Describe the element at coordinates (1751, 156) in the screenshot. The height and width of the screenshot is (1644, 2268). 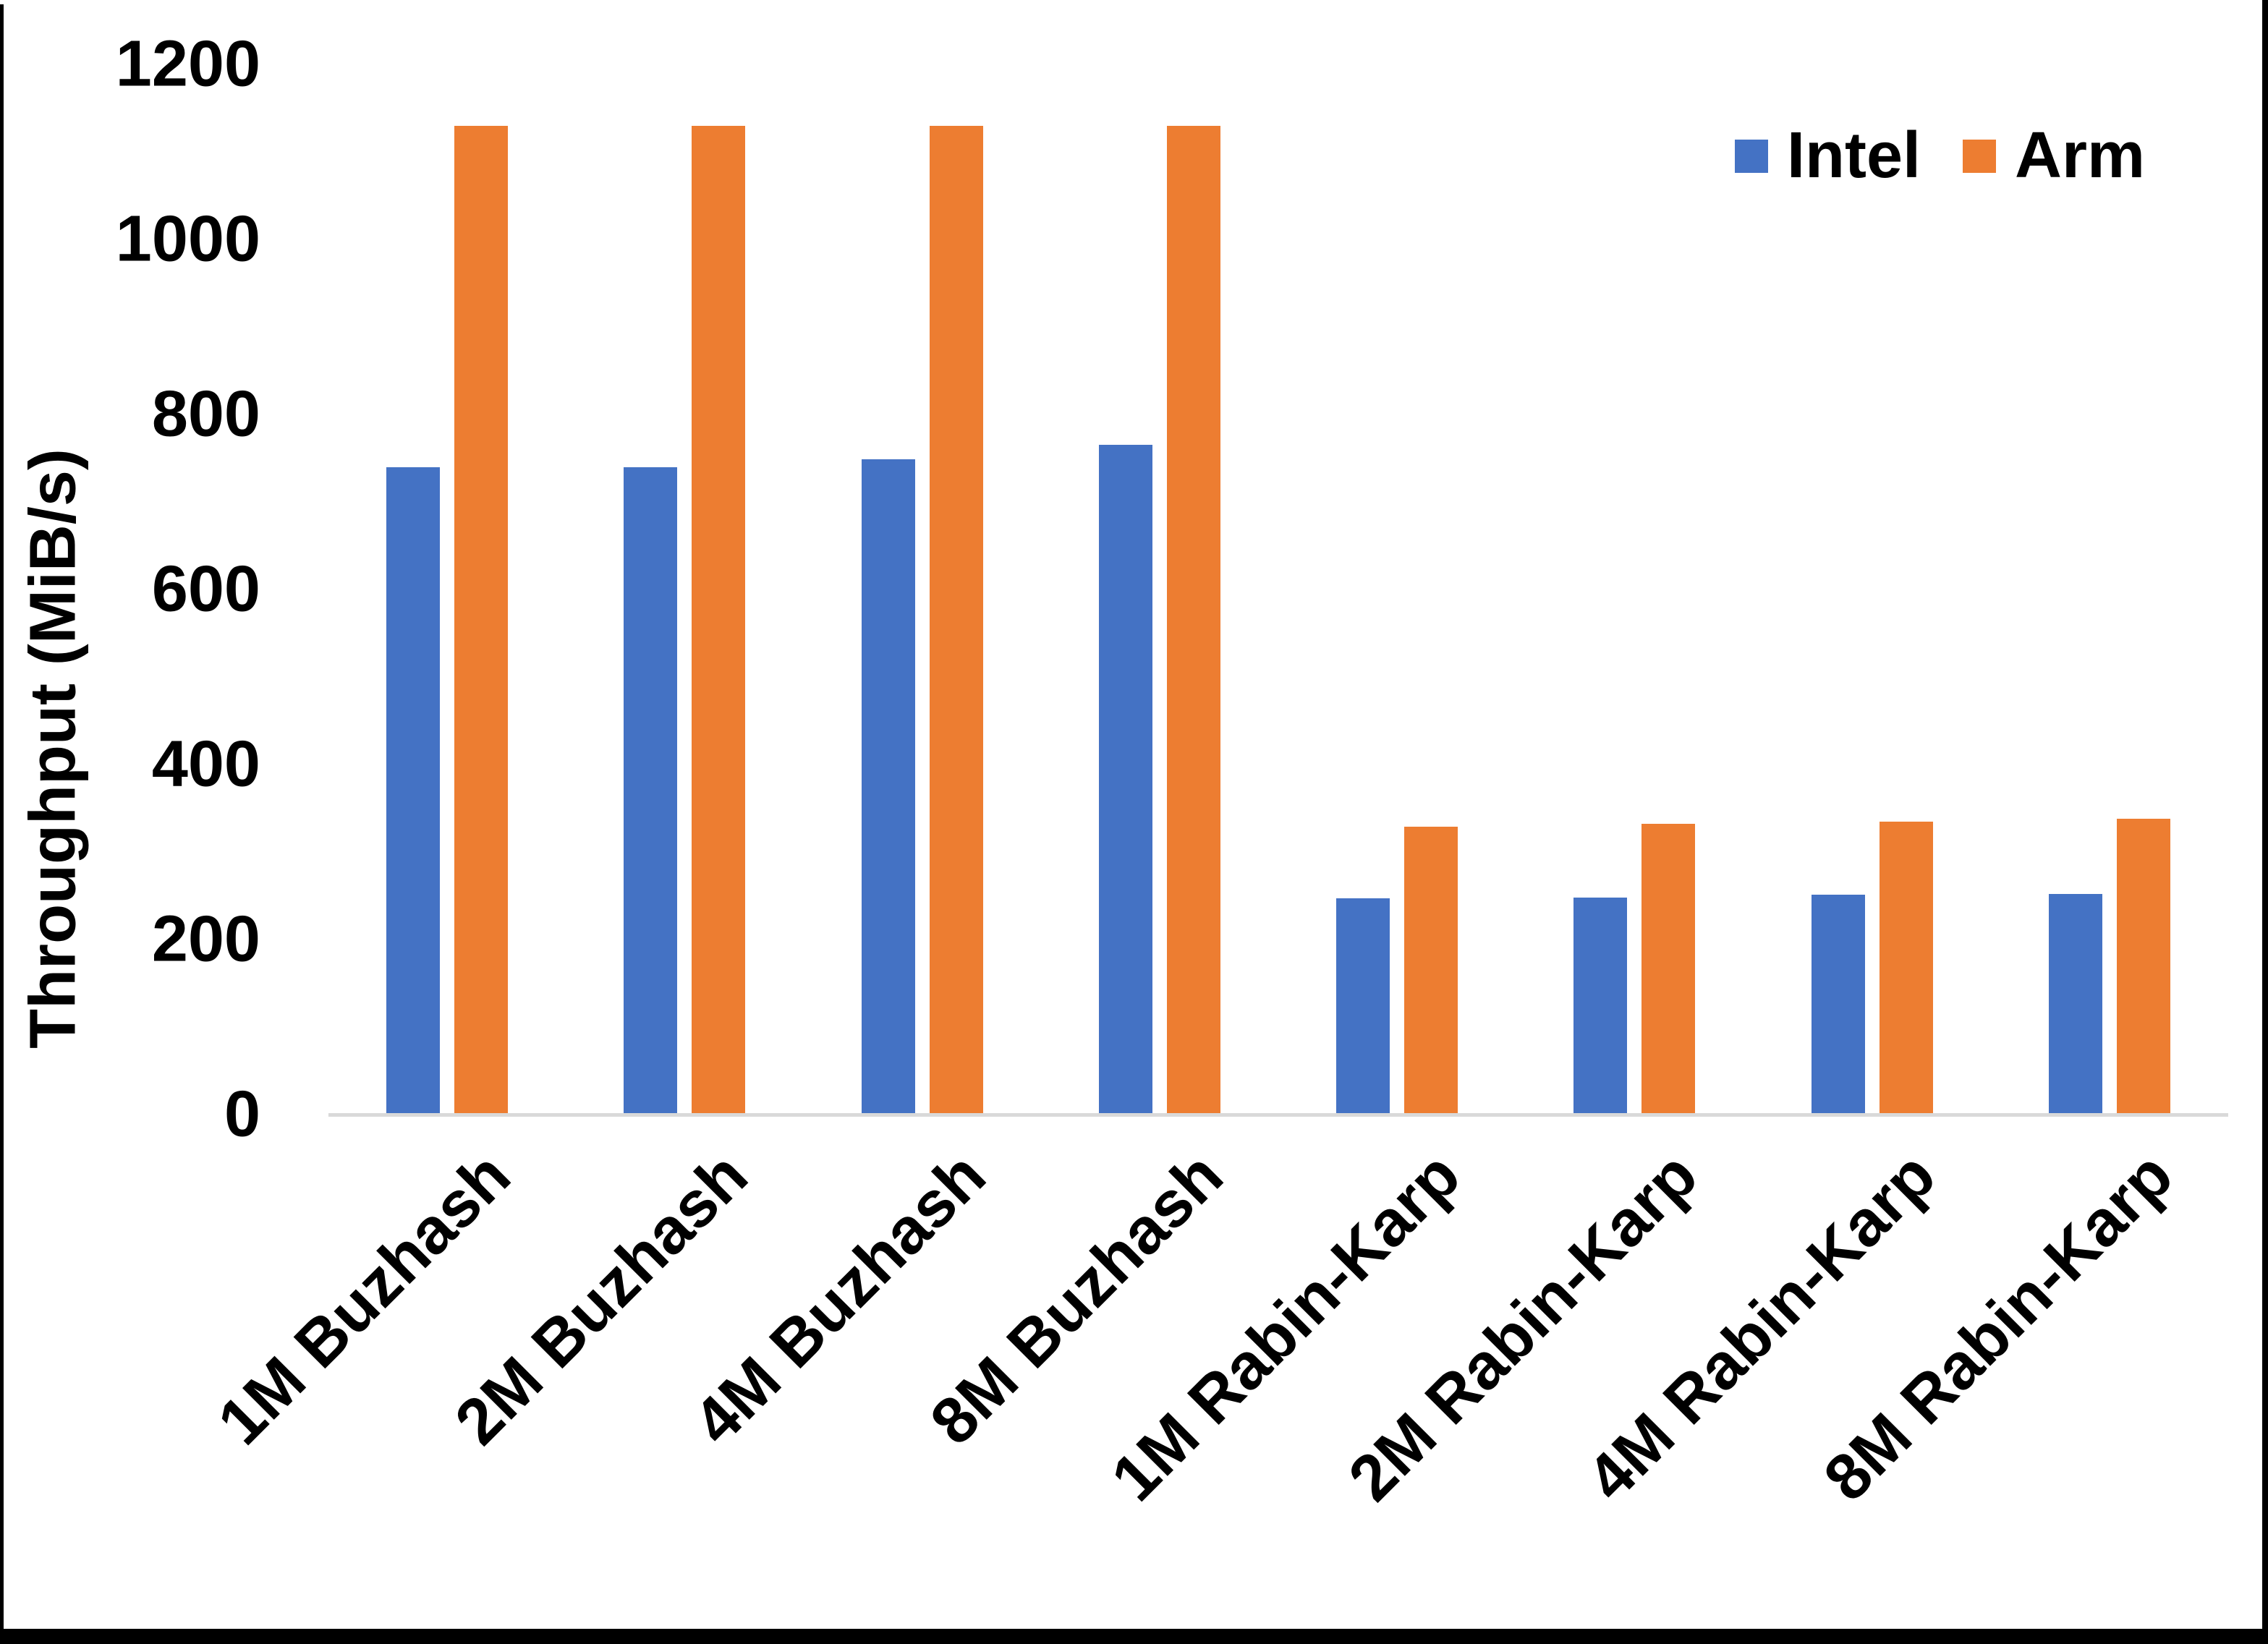
I see `intel-legend-swatch-icon` at that location.